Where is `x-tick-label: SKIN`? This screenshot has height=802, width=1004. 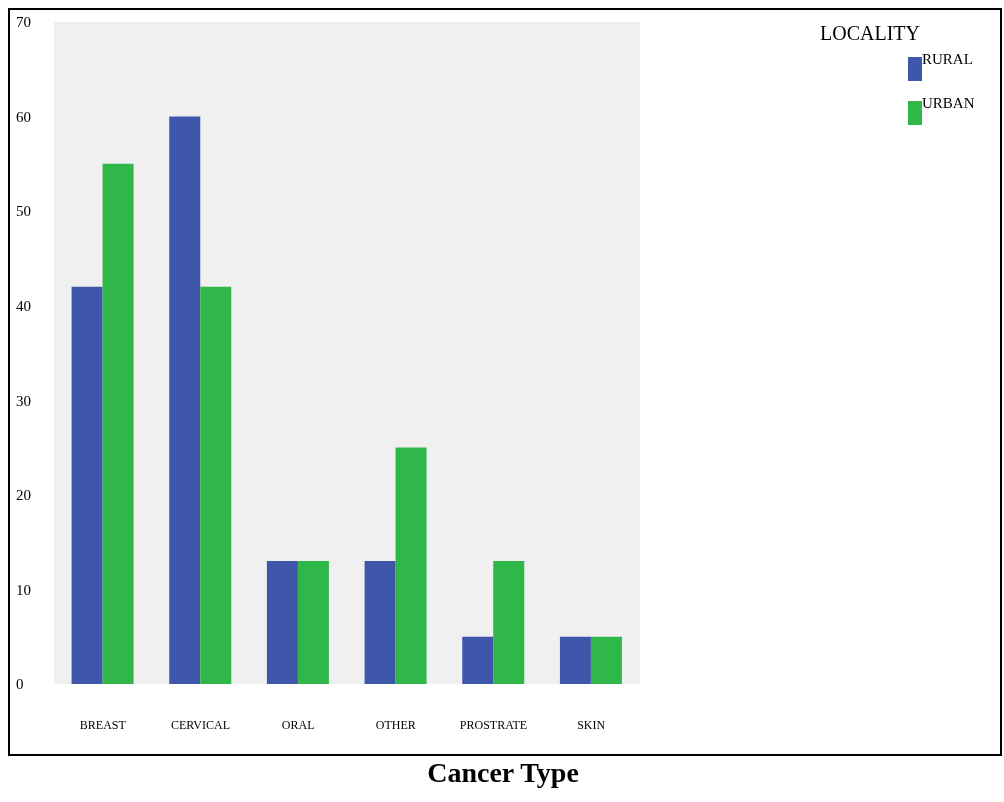 x-tick-label: SKIN is located at coordinates (591, 724).